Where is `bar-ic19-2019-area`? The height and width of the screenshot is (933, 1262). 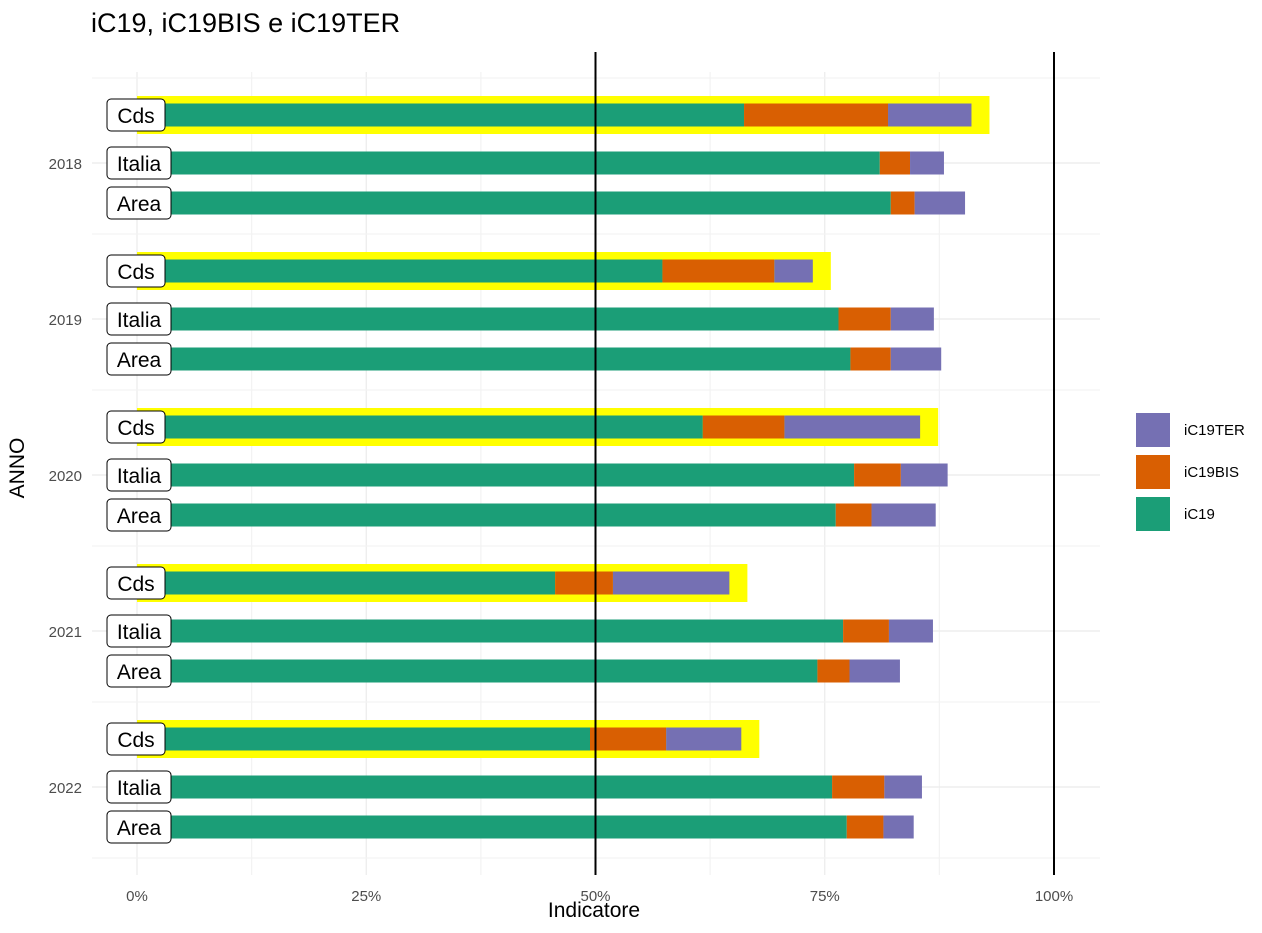 bar-ic19-2019-area is located at coordinates (494, 359).